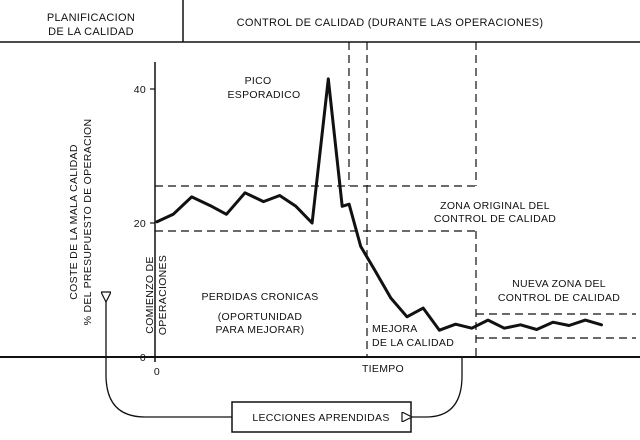 This screenshot has height=440, width=640. What do you see at coordinates (395, 329) in the screenshot?
I see `improvement-label-line-1: MEJORA` at bounding box center [395, 329].